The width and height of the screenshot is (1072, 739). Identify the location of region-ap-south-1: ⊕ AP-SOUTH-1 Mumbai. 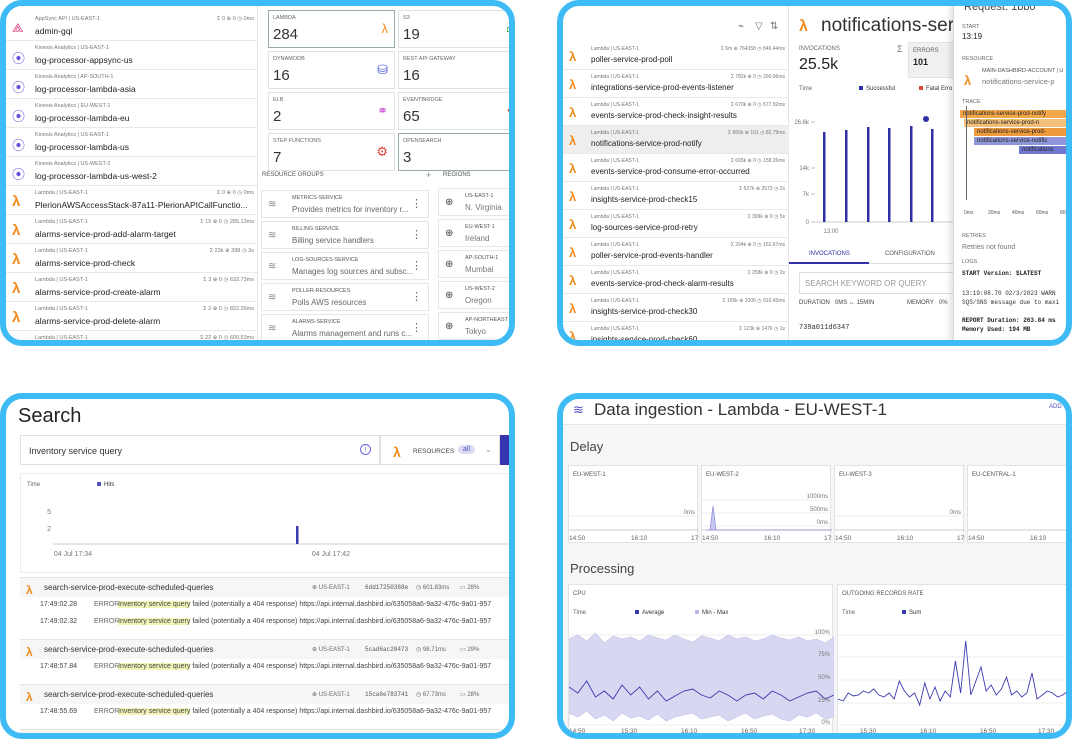
(473, 264).